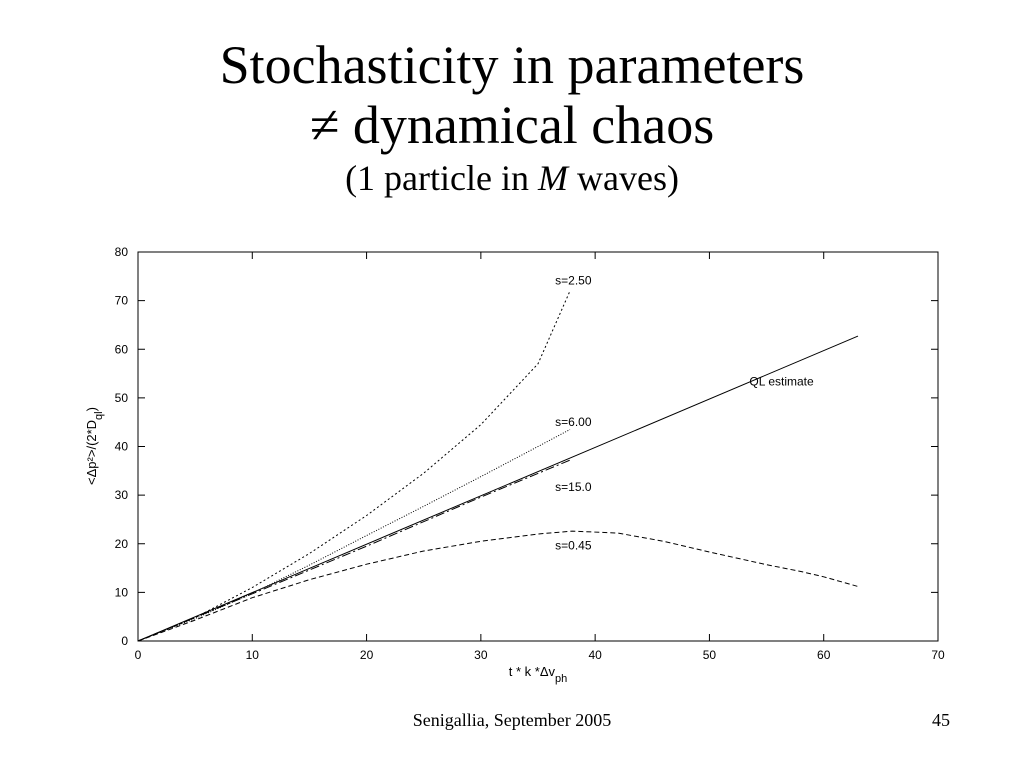 This screenshot has width=1024, height=768. I want to click on slide-title-line-1: Stochasticity in parameters, so click(512, 65).